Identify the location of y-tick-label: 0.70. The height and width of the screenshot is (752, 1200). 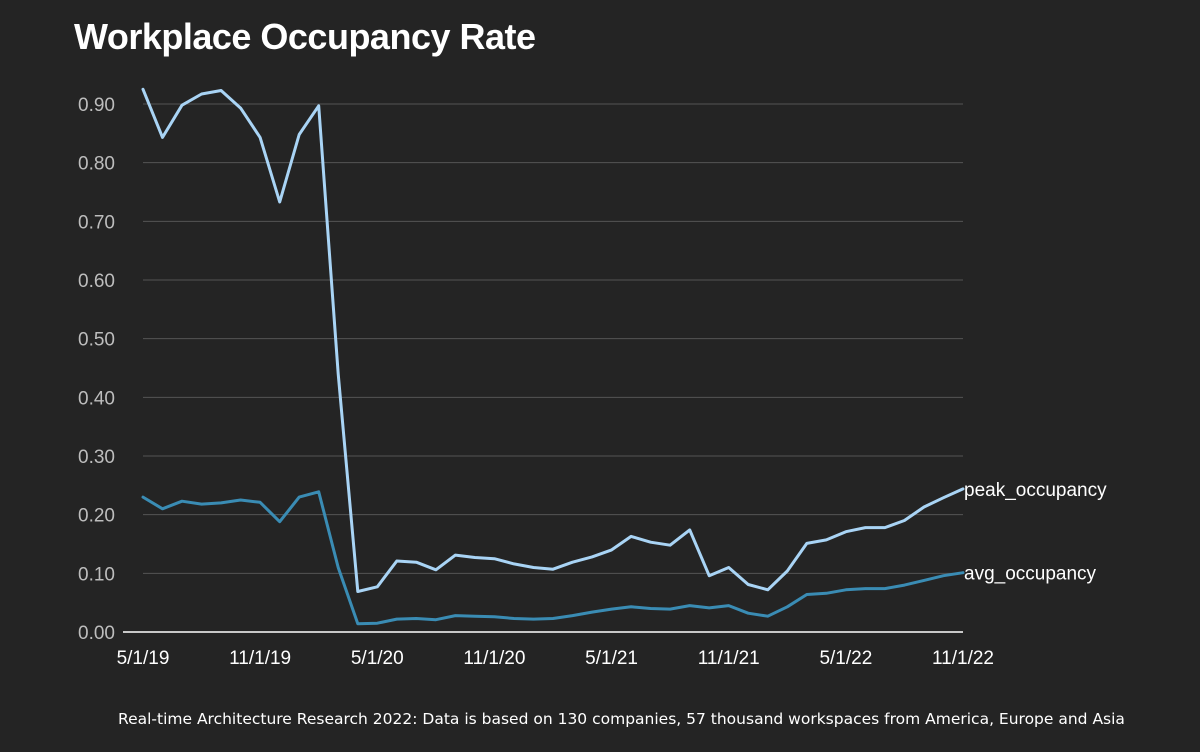
(96, 222).